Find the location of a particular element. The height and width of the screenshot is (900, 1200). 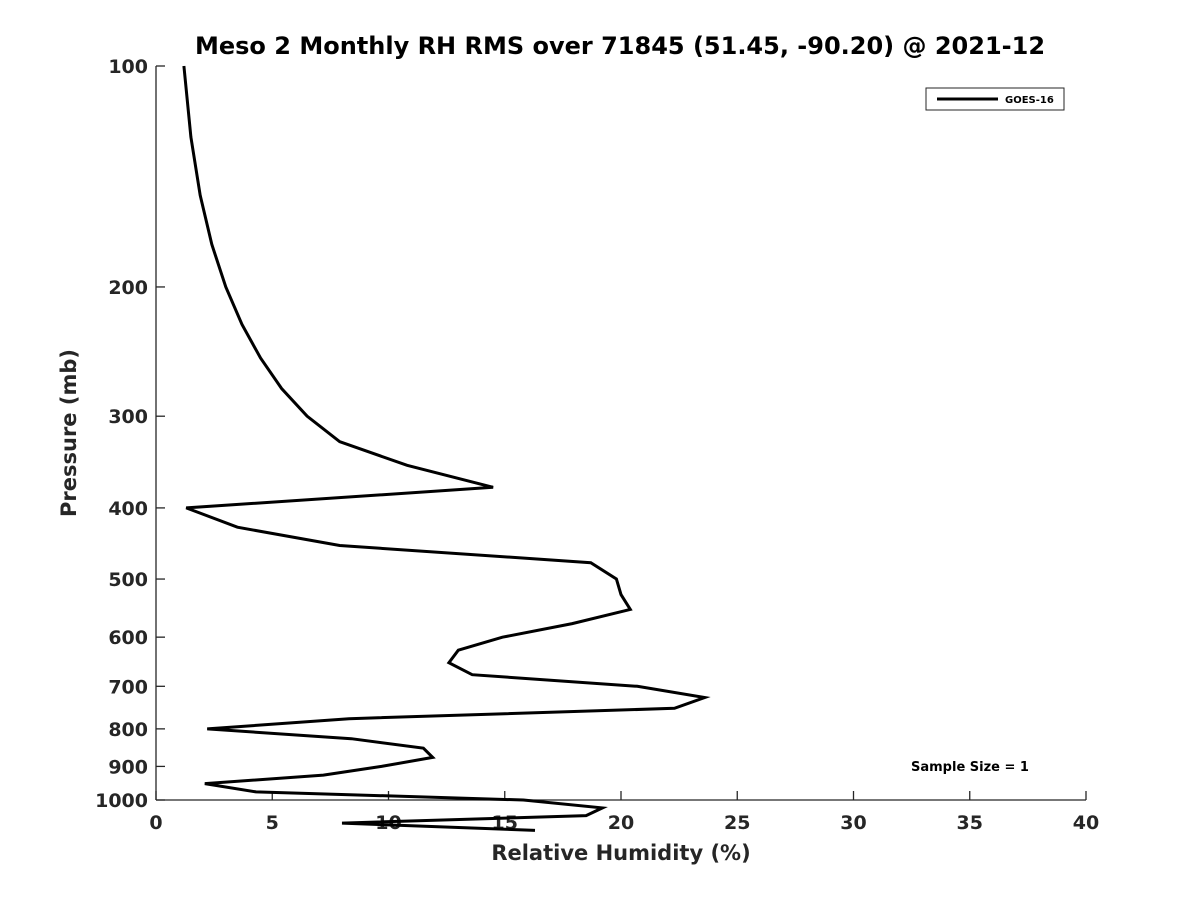

y-tick-label: 400 is located at coordinates (128, 509).